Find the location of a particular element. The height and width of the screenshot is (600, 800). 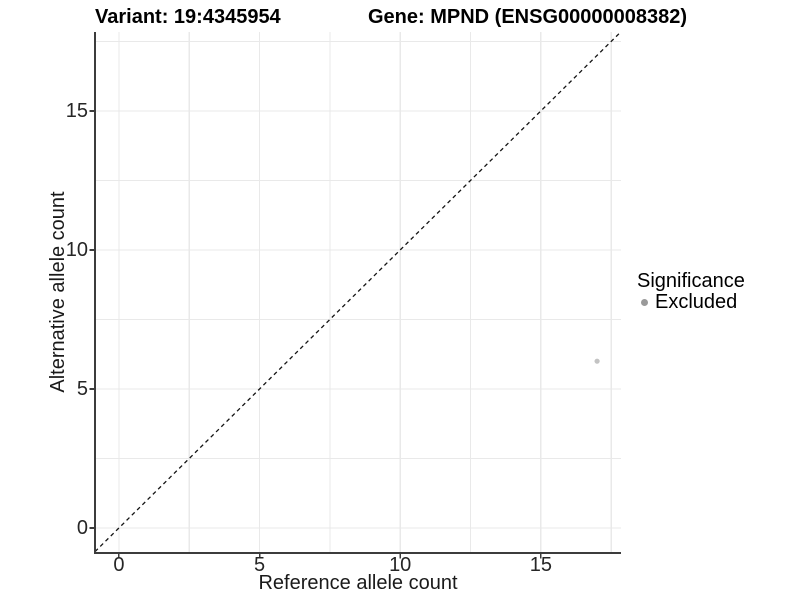

legend-key-dot-icon is located at coordinates (644, 302).